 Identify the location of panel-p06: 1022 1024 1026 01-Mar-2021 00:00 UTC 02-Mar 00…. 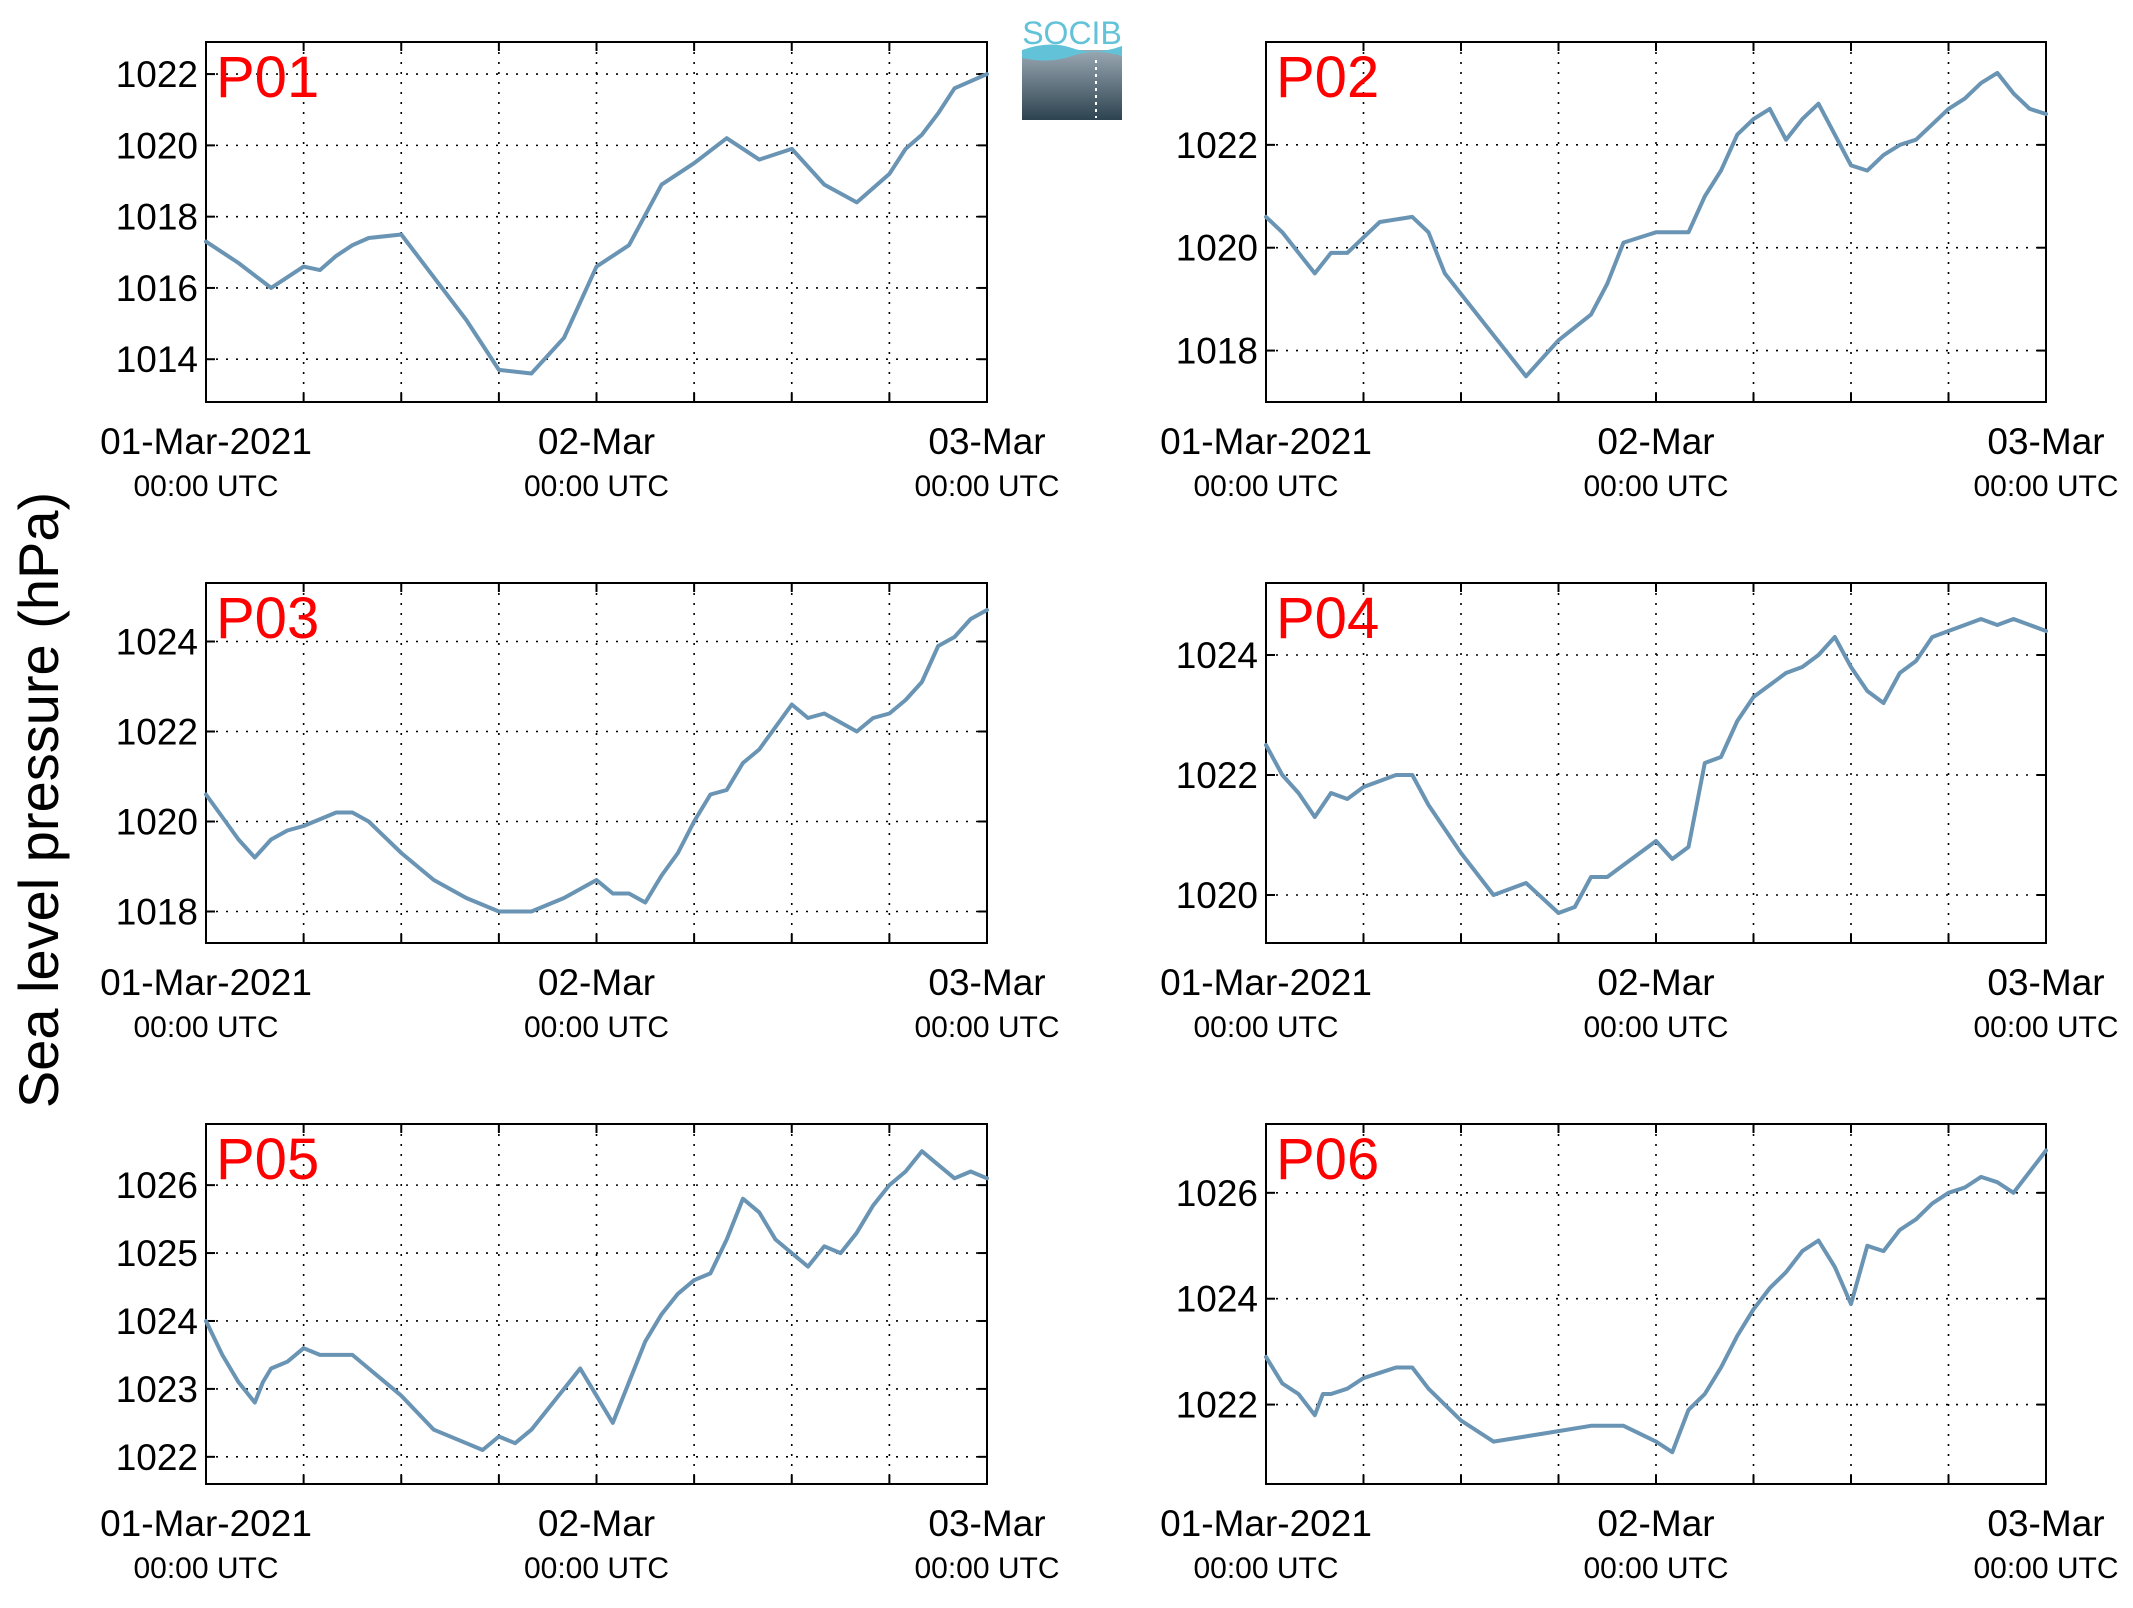
(1639, 1354).